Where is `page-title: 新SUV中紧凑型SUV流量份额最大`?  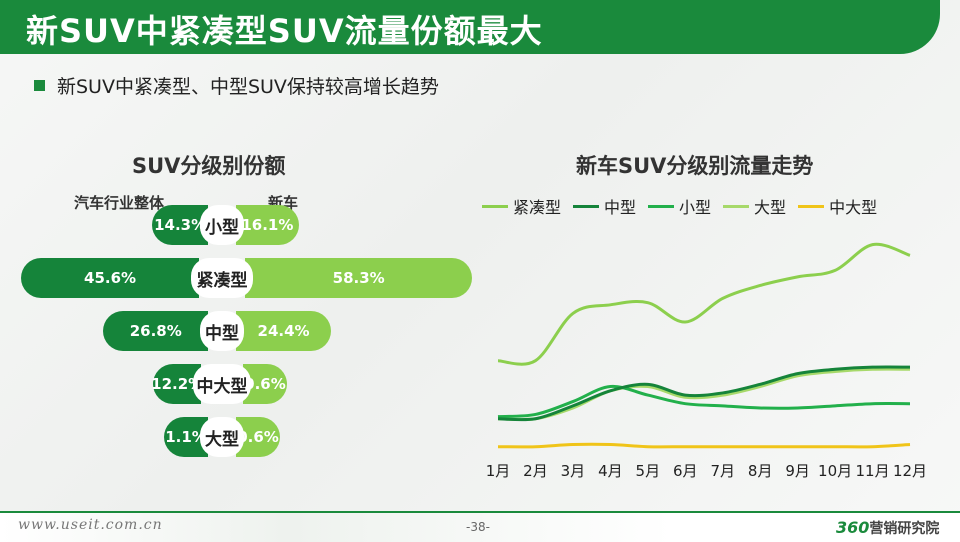 page-title: 新SUV中紧凑型SUV流量份额最大 is located at coordinates (284, 31).